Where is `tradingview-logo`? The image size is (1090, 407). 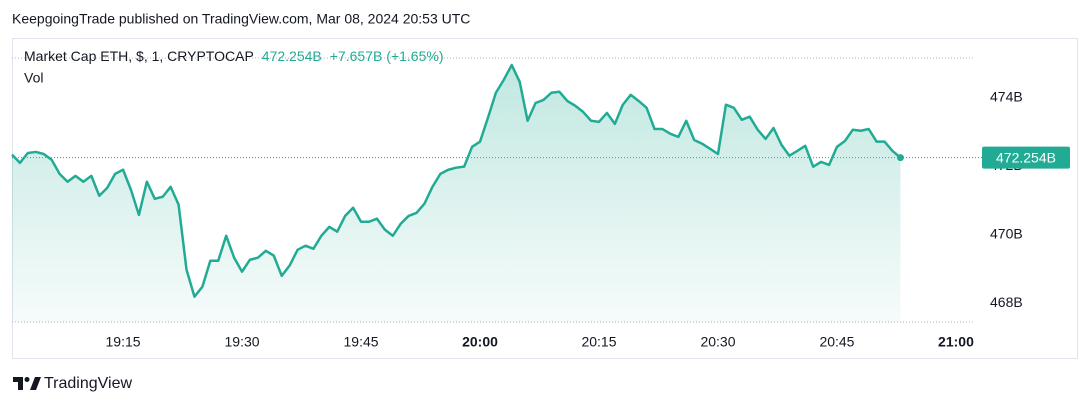 tradingview-logo is located at coordinates (27, 383).